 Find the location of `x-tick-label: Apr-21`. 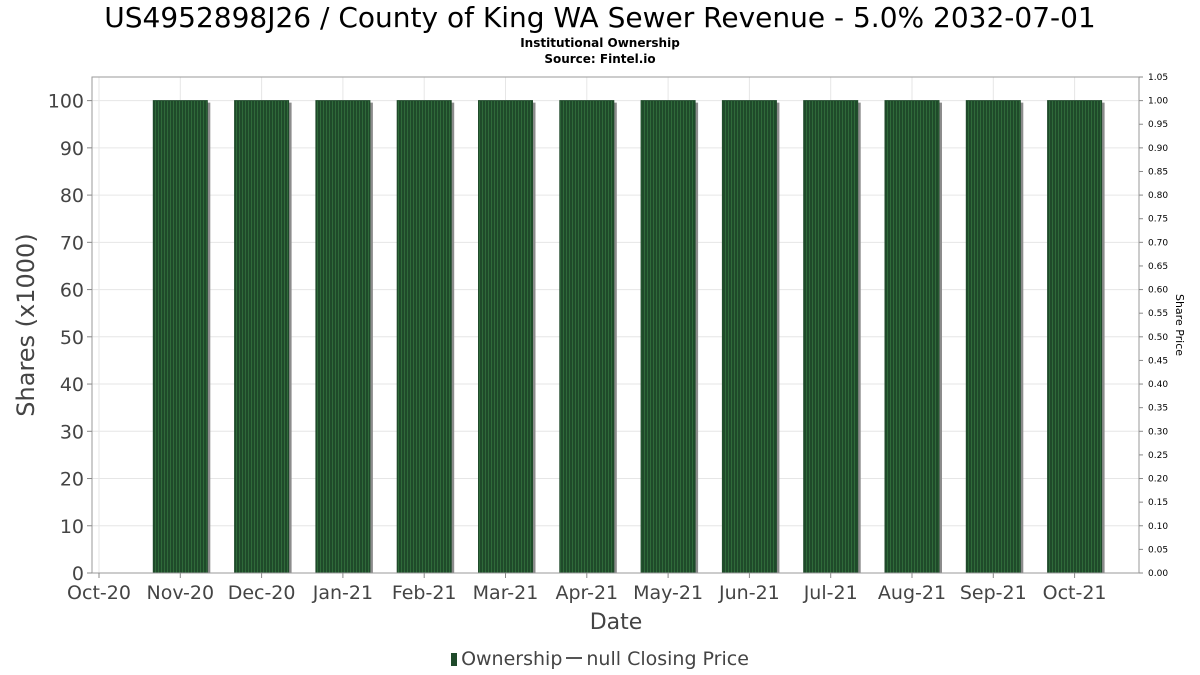

x-tick-label: Apr-21 is located at coordinates (586, 593).